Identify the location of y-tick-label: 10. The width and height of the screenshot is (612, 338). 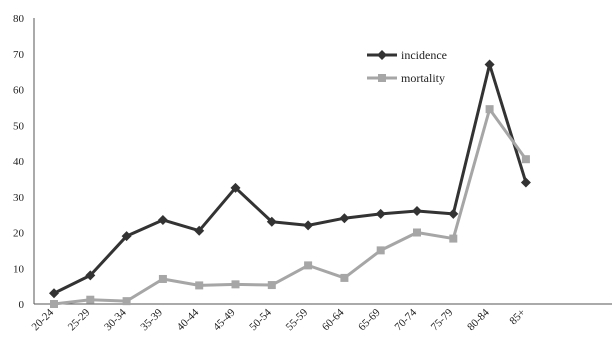
(19, 269).